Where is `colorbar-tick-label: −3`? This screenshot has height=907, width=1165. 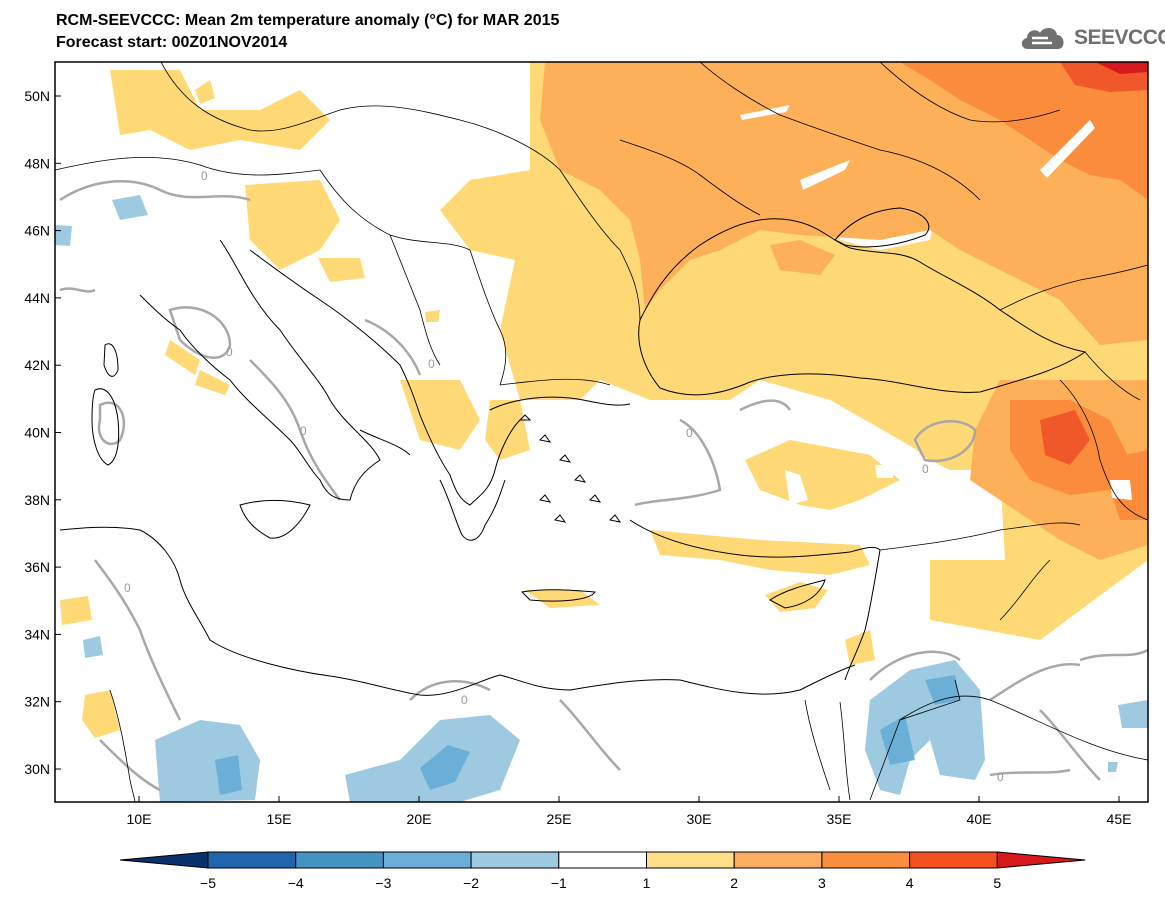
colorbar-tick-label: −3 is located at coordinates (383, 883).